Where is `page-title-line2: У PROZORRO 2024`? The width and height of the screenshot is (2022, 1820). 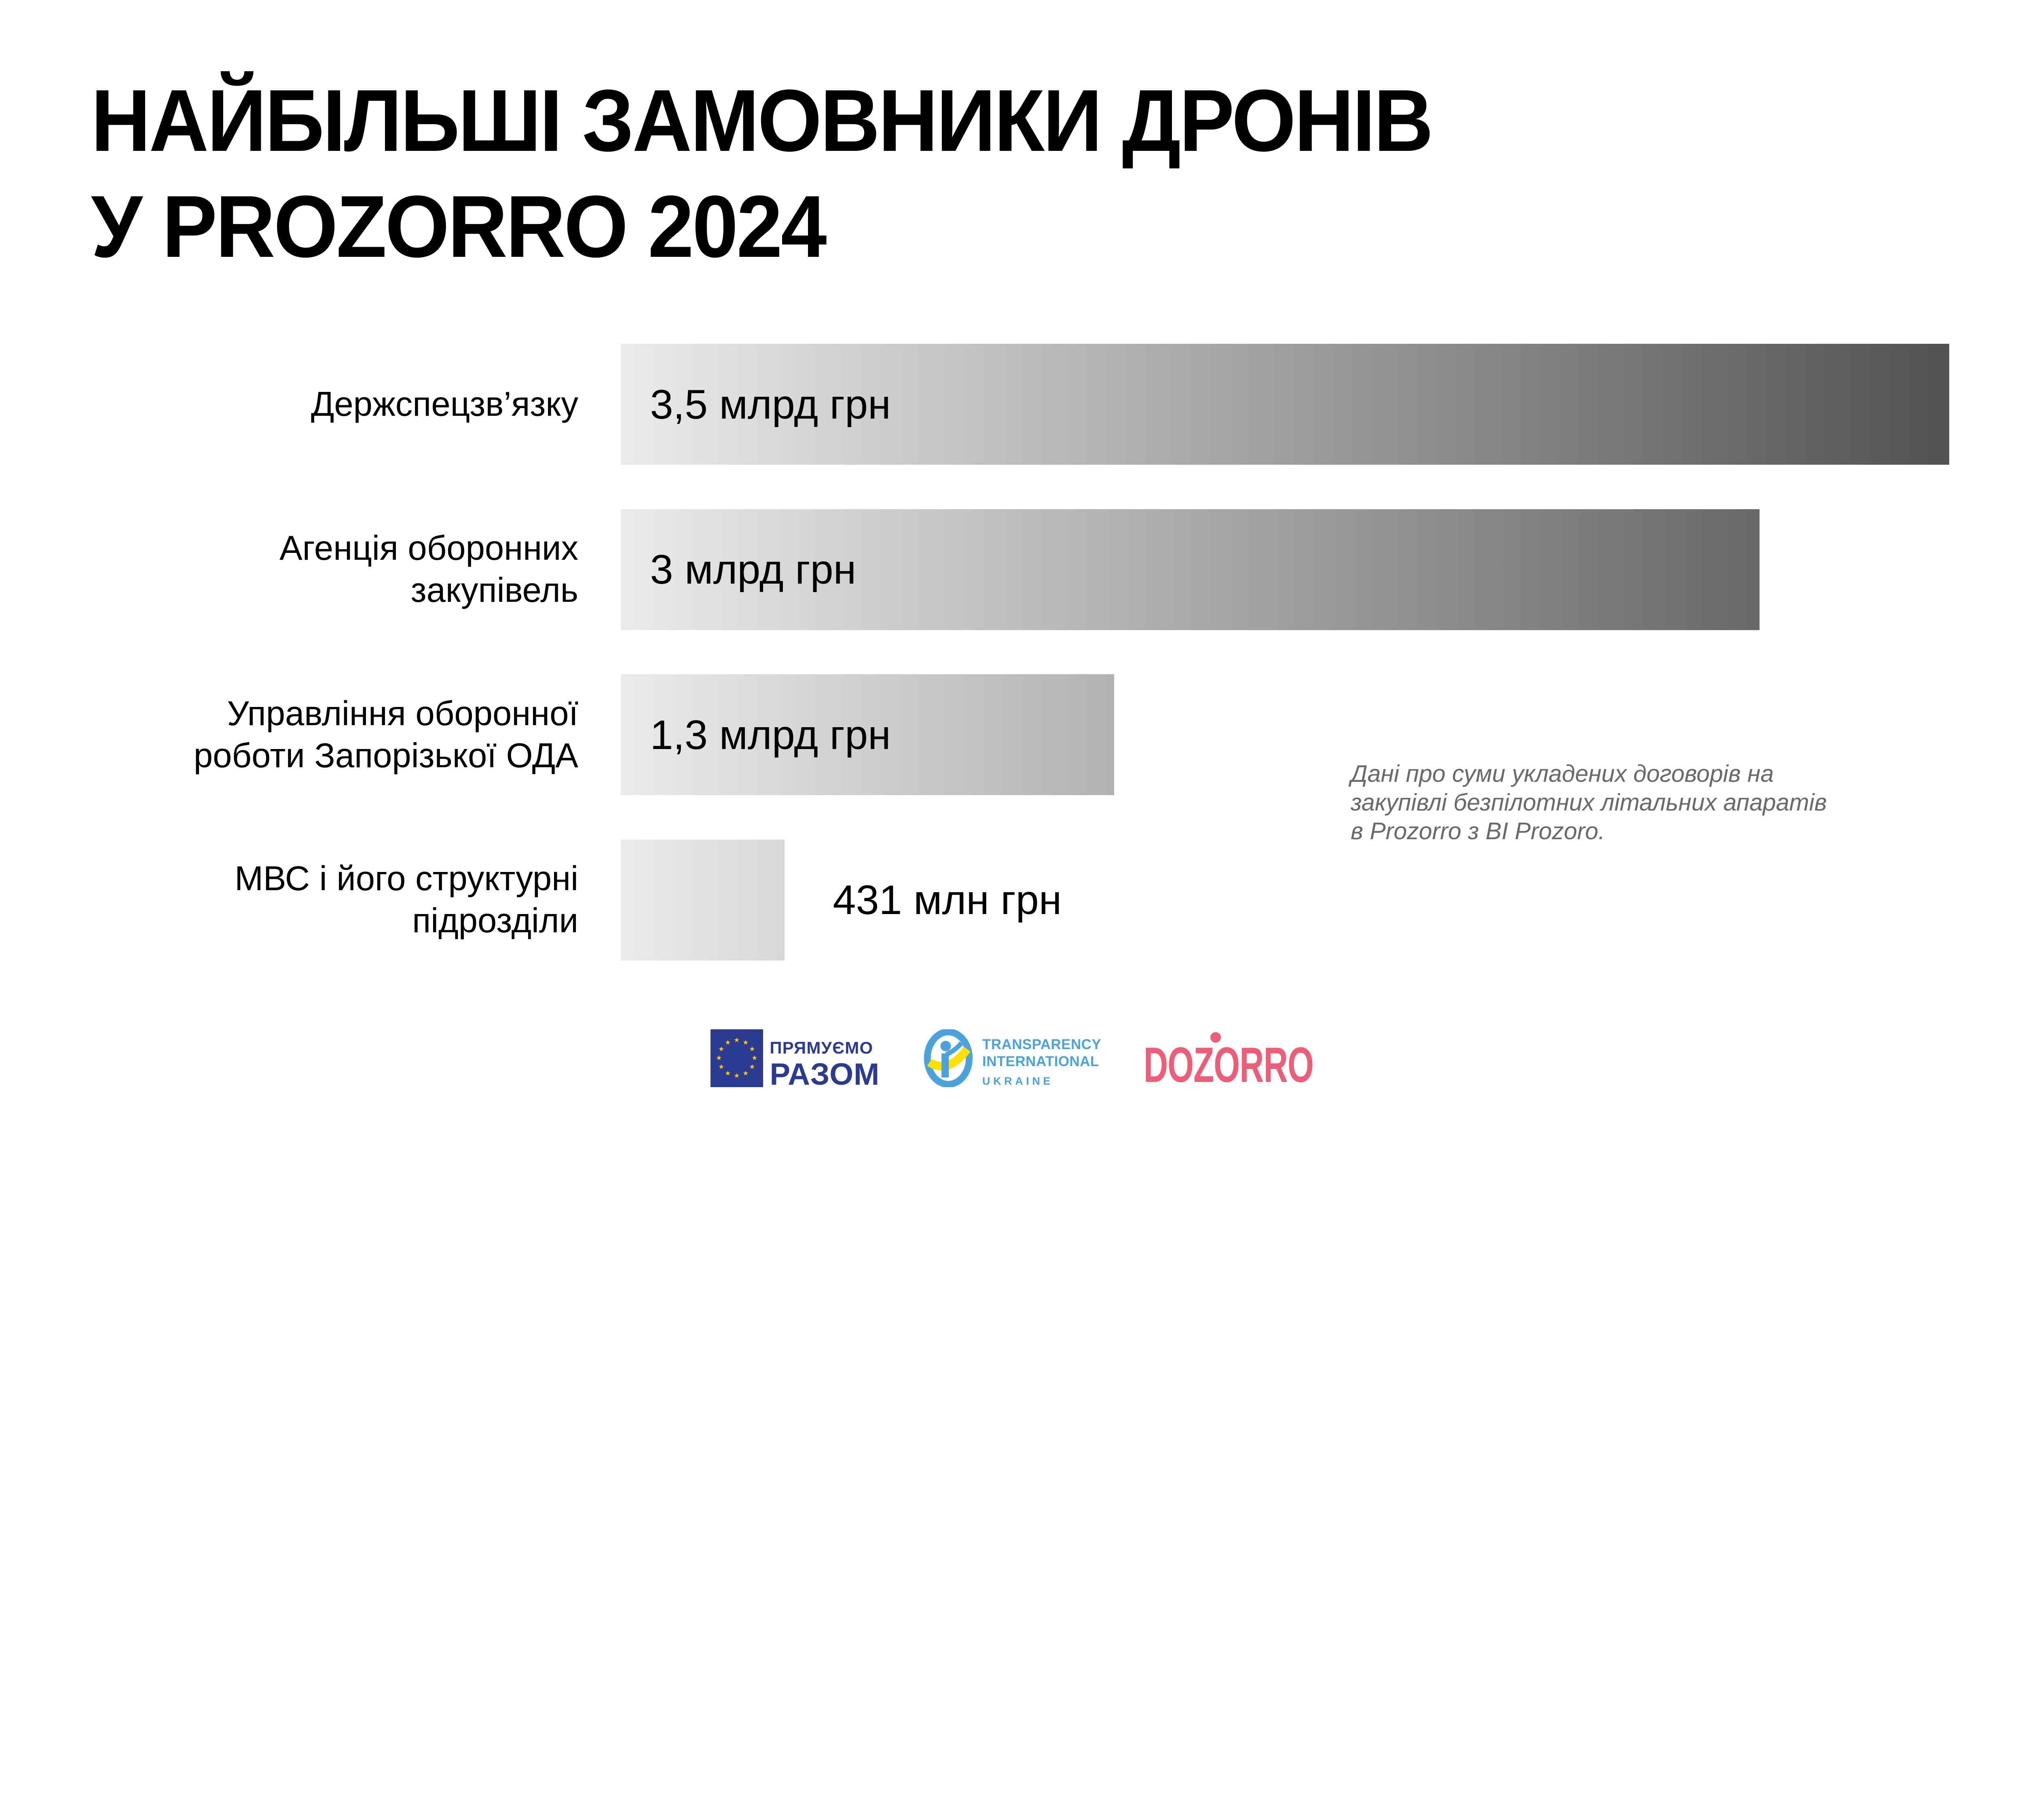 page-title-line2: У PROZORRO 2024 is located at coordinates (459, 227).